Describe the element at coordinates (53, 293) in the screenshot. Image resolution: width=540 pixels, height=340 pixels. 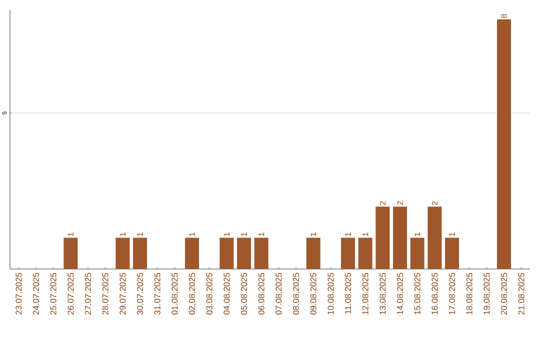
I see `x-tick-label: 25.07.2025` at that location.